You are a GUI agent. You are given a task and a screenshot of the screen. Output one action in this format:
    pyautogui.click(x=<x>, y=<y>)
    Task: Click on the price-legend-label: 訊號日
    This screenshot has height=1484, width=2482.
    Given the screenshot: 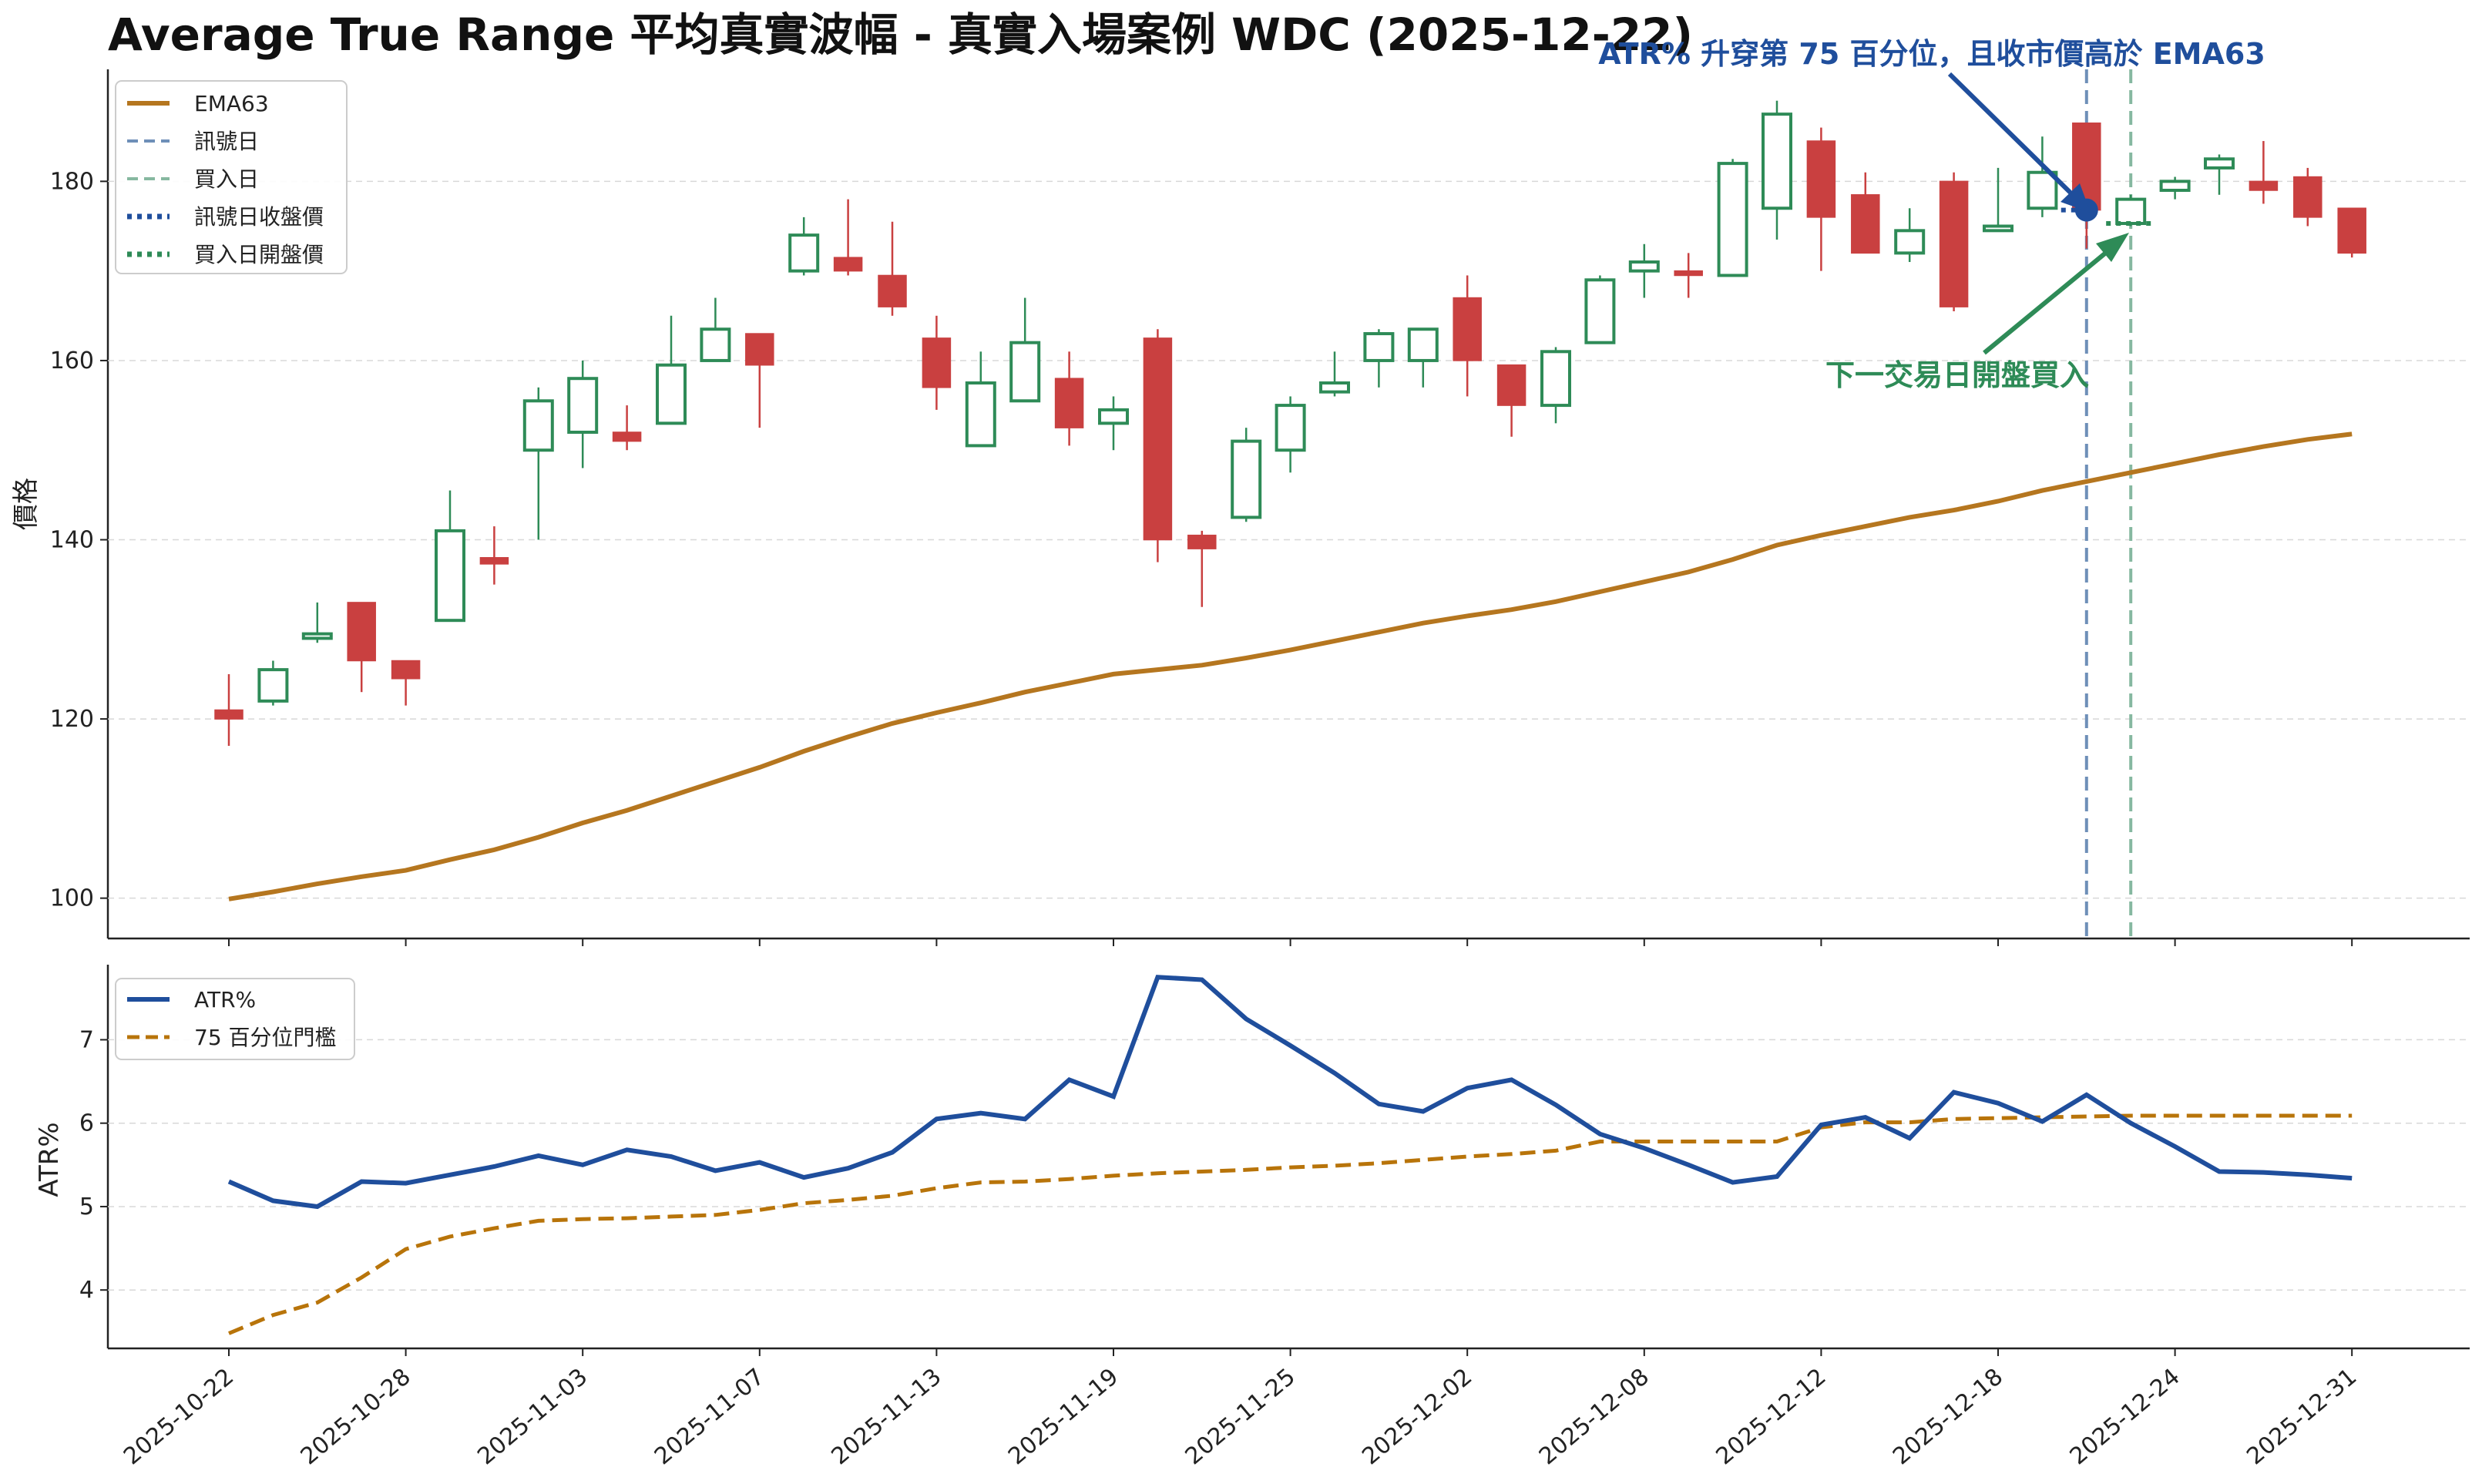 What is the action you would take?
    pyautogui.click(x=227, y=141)
    